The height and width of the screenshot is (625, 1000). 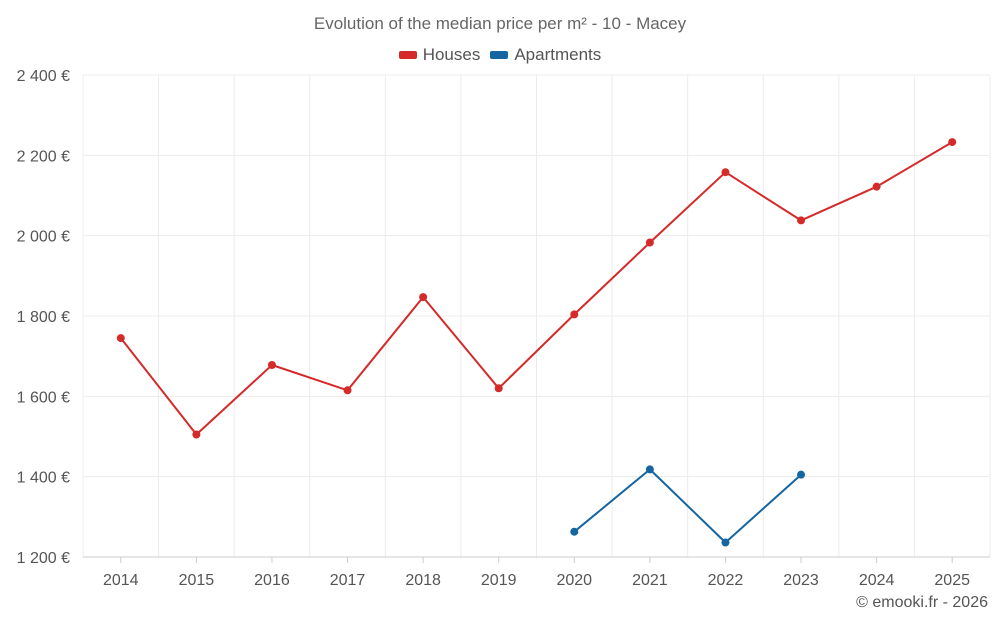 I want to click on x-tick-label: 2016, so click(x=272, y=580).